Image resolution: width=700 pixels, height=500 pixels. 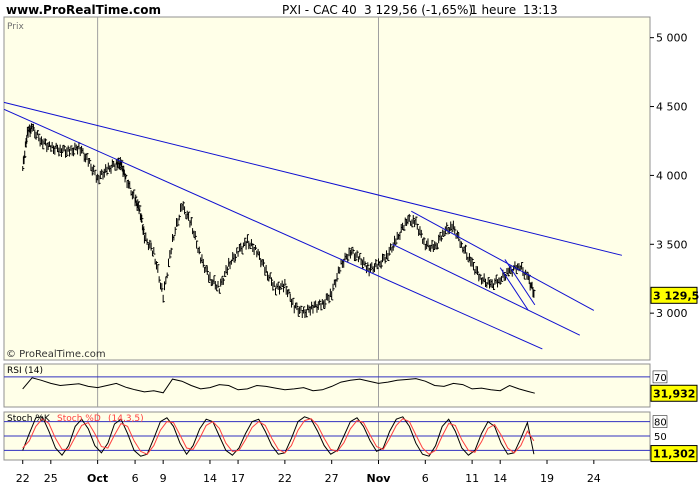 What do you see at coordinates (29, 419) in the screenshot?
I see `stoch-k-label: Stoch %K` at bounding box center [29, 419].